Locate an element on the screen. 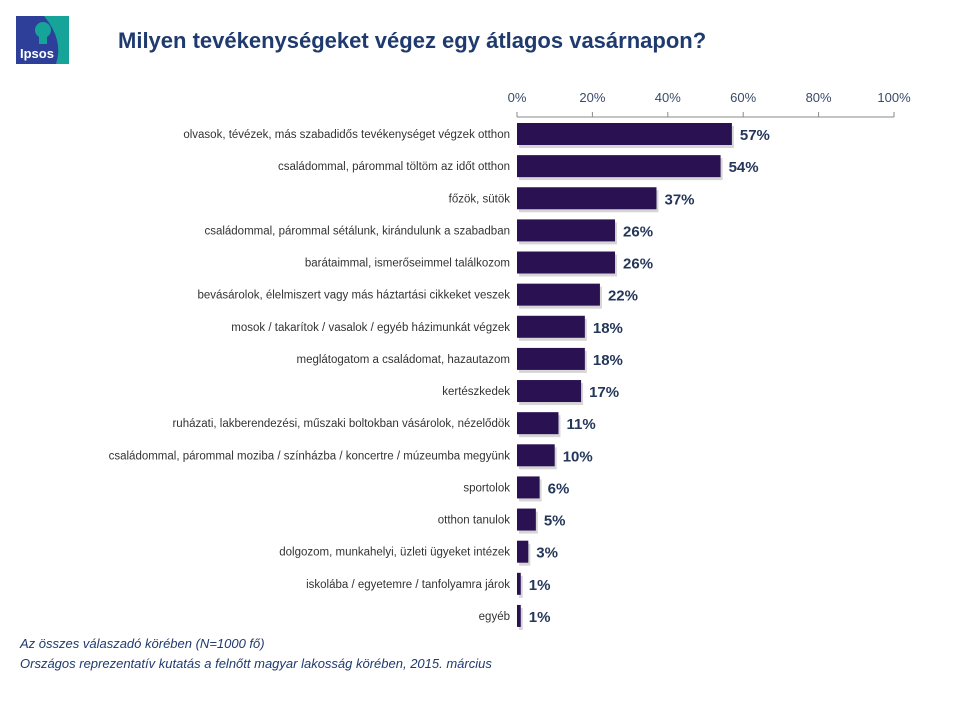  x-tick-label: 60% is located at coordinates (743, 97).